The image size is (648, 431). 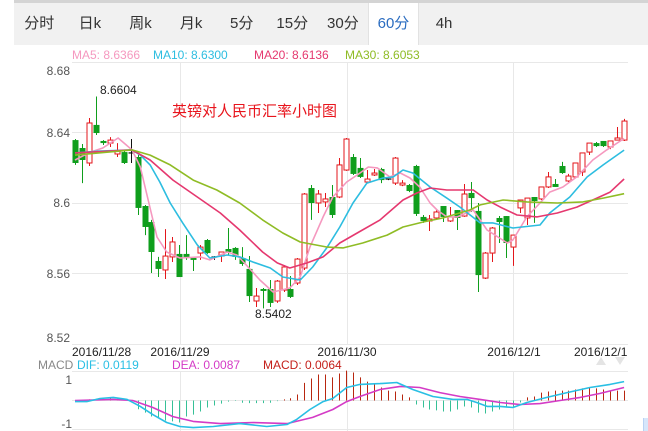 I want to click on dif-line, so click(x=350, y=404).